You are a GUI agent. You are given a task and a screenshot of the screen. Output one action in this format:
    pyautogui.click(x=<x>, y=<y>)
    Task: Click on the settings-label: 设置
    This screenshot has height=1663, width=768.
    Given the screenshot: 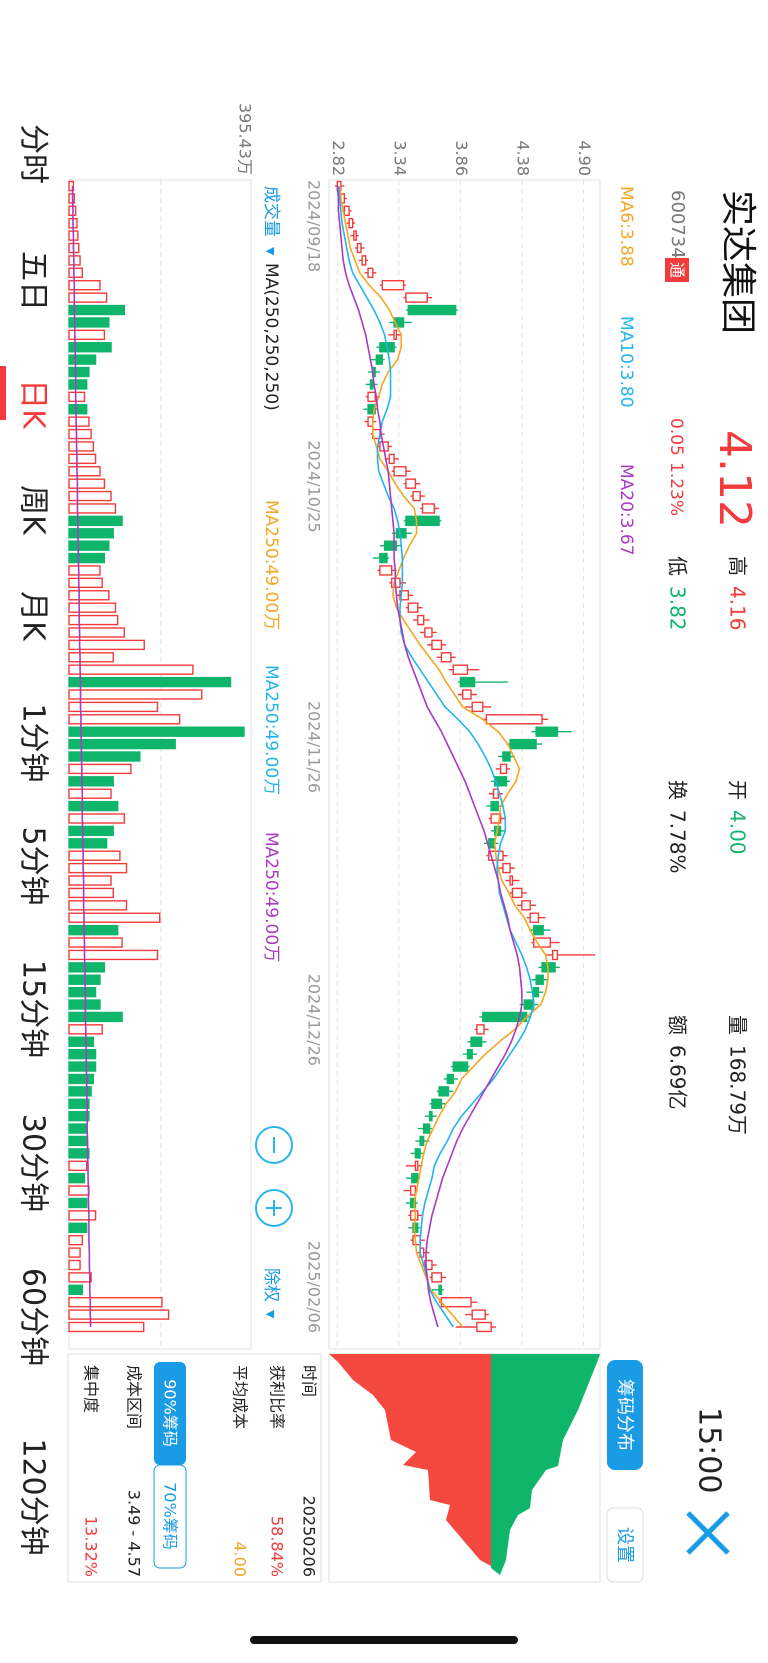 What is the action you would take?
    pyautogui.click(x=624, y=1545)
    